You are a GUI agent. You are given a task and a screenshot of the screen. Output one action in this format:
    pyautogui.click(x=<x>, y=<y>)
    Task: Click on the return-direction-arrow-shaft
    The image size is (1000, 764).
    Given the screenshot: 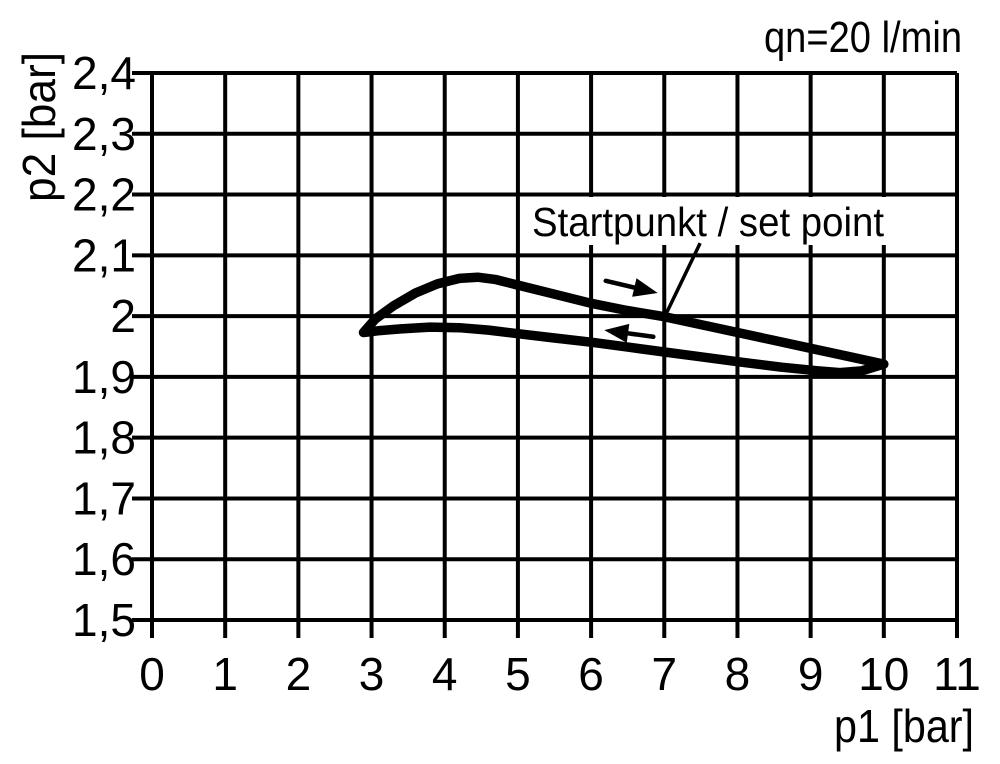 What is the action you would take?
    pyautogui.click(x=639, y=335)
    